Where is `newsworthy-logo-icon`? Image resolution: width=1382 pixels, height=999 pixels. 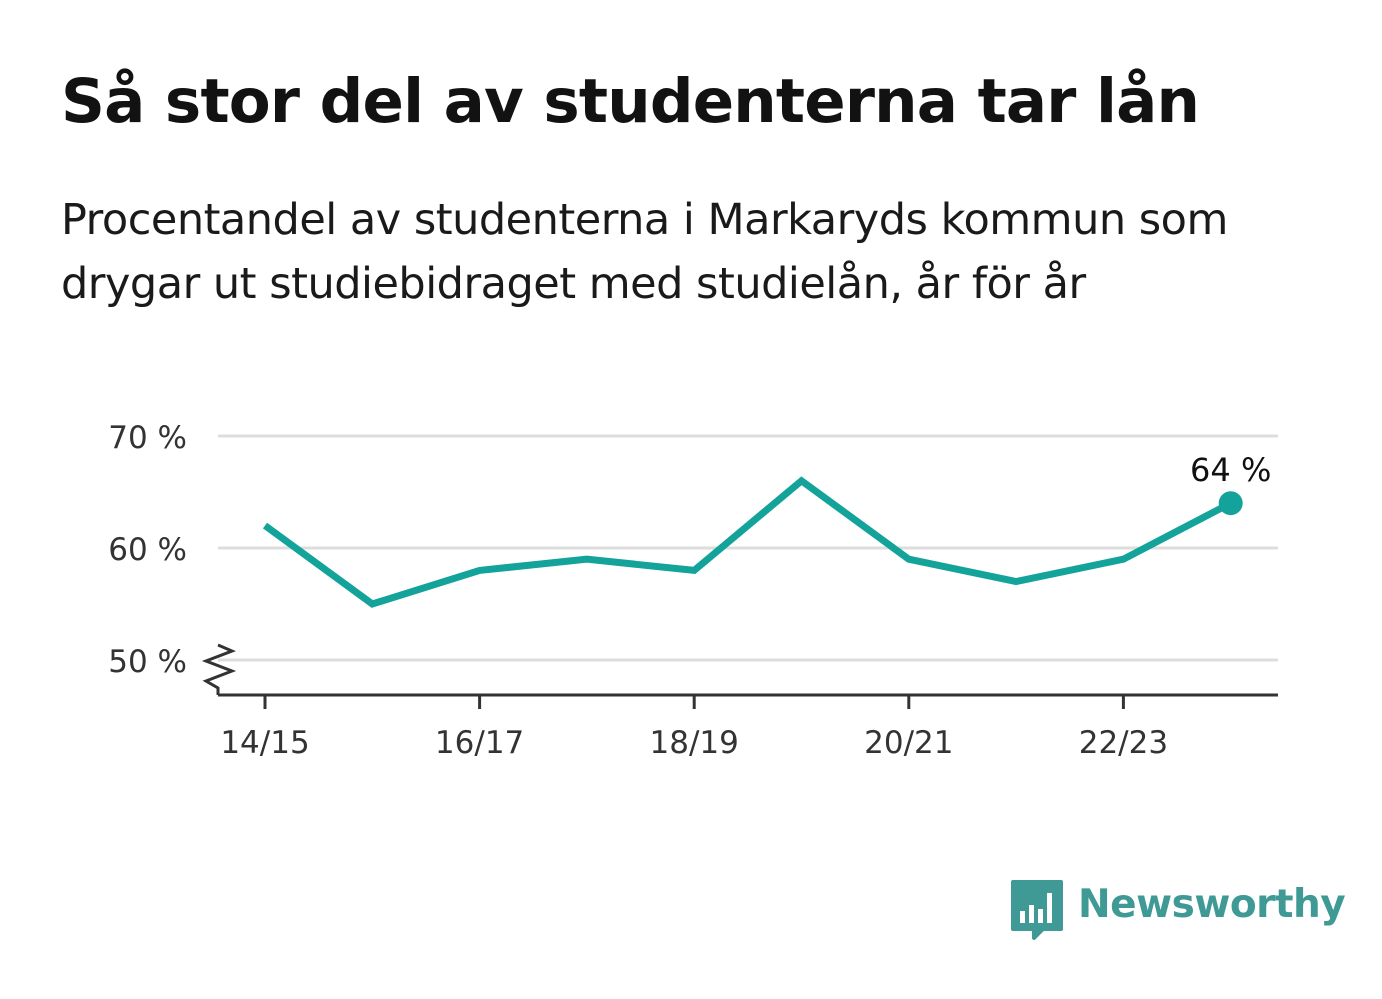
newsworthy-logo-icon is located at coordinates (1037, 910).